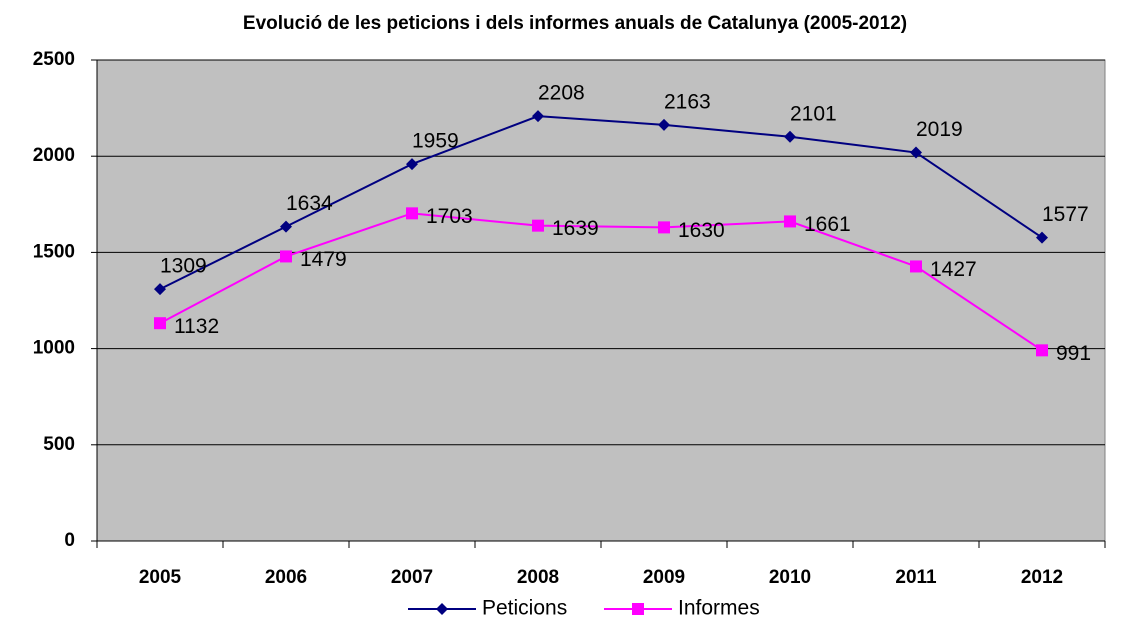 Image resolution: width=1127 pixels, height=625 pixels. I want to click on y-tick-label: 0, so click(69, 540).